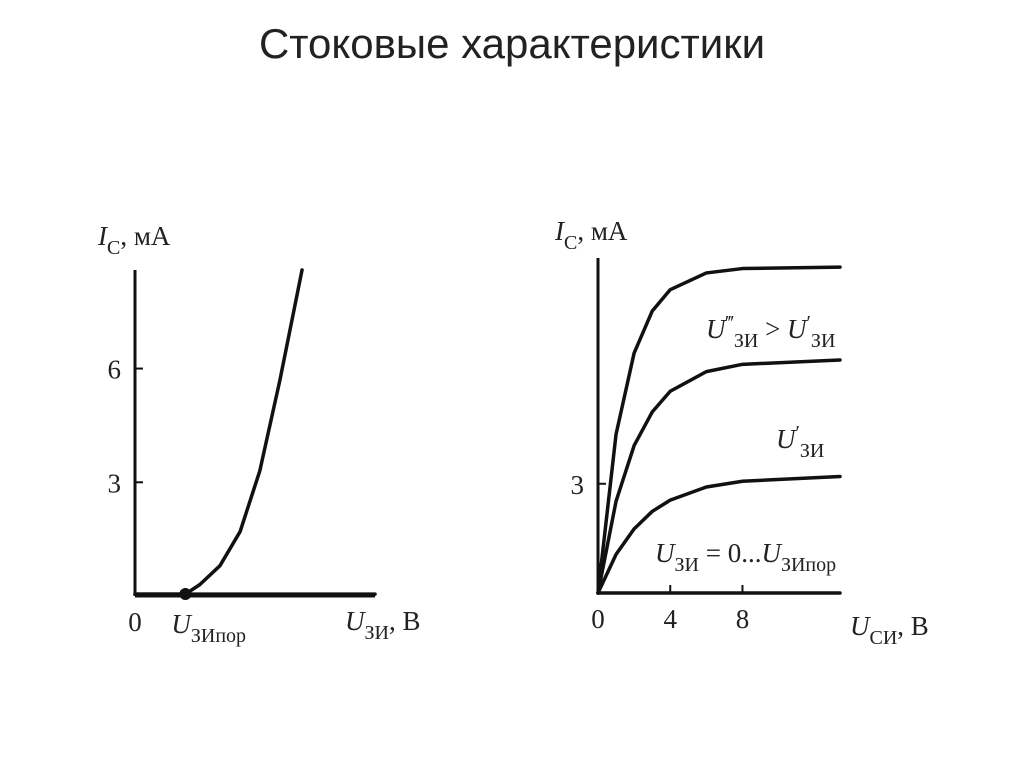  What do you see at coordinates (884, 638) in the screenshot?
I see `text-part: СИ` at bounding box center [884, 638].